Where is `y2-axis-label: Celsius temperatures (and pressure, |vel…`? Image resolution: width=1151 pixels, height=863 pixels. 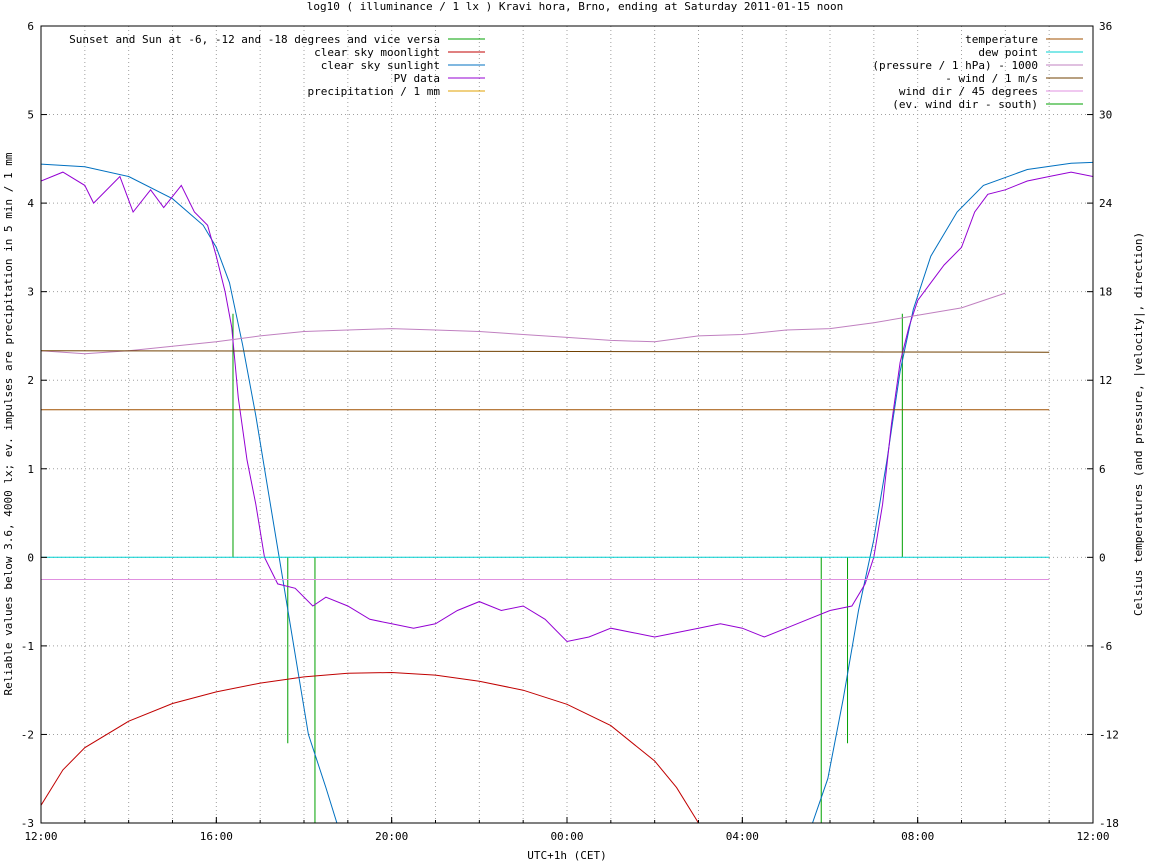 y2-axis-label: Celsius temperatures (and pressure, |vel… is located at coordinates (1138, 424).